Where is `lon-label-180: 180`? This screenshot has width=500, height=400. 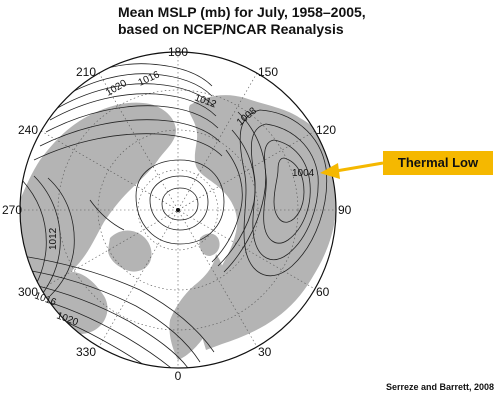 lon-label-180: 180 is located at coordinates (178, 52).